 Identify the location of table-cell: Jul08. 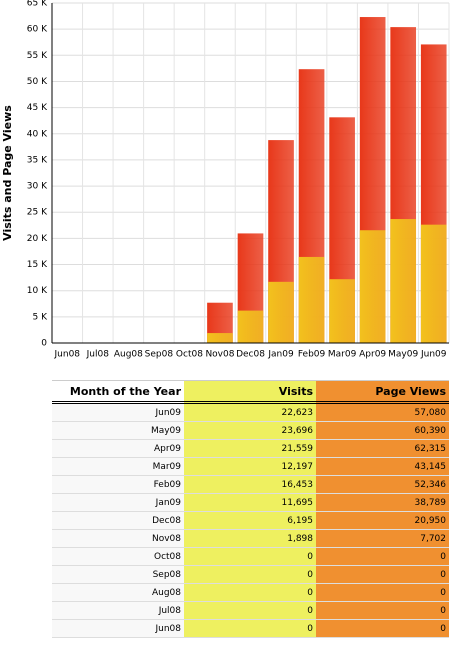
(118, 610).